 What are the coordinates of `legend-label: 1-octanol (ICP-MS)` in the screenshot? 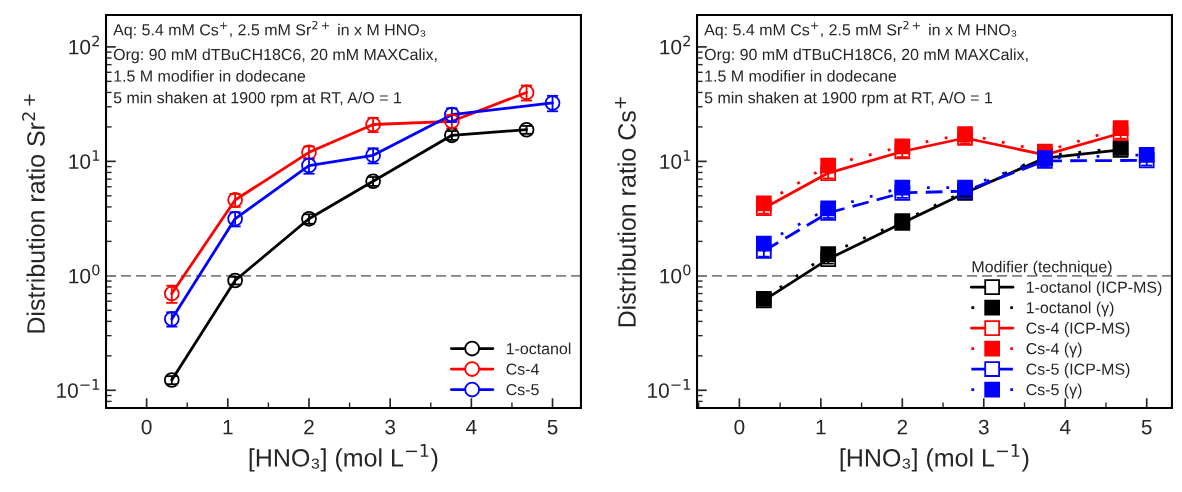 It's located at (1094, 289).